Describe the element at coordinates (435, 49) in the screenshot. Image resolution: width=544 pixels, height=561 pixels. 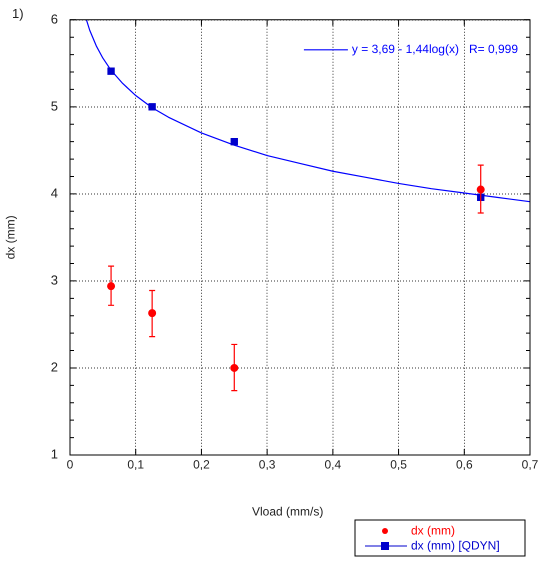
I see `legend-label: y = 3,69 - 1,44log(x) R= 0,999` at that location.